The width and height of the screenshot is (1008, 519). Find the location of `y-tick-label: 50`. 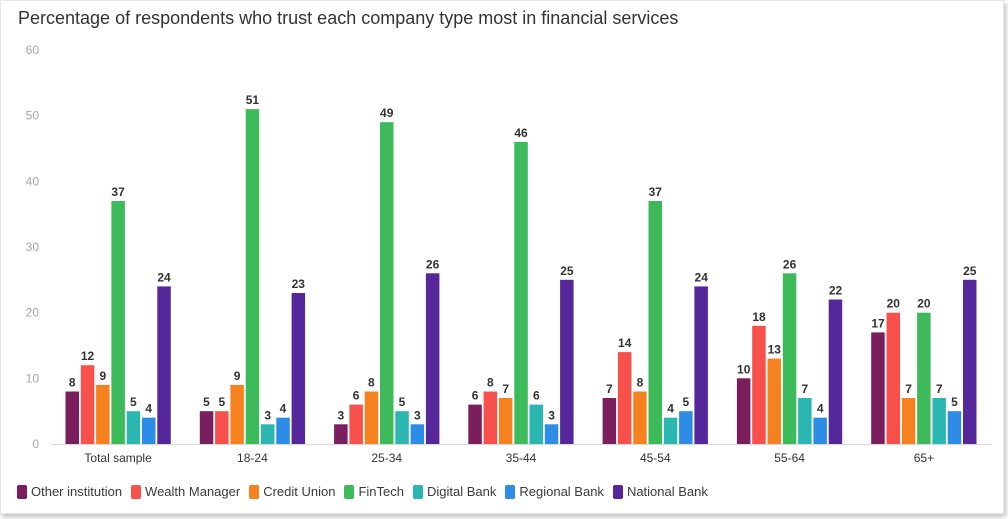

y-tick-label: 50 is located at coordinates (33, 116).